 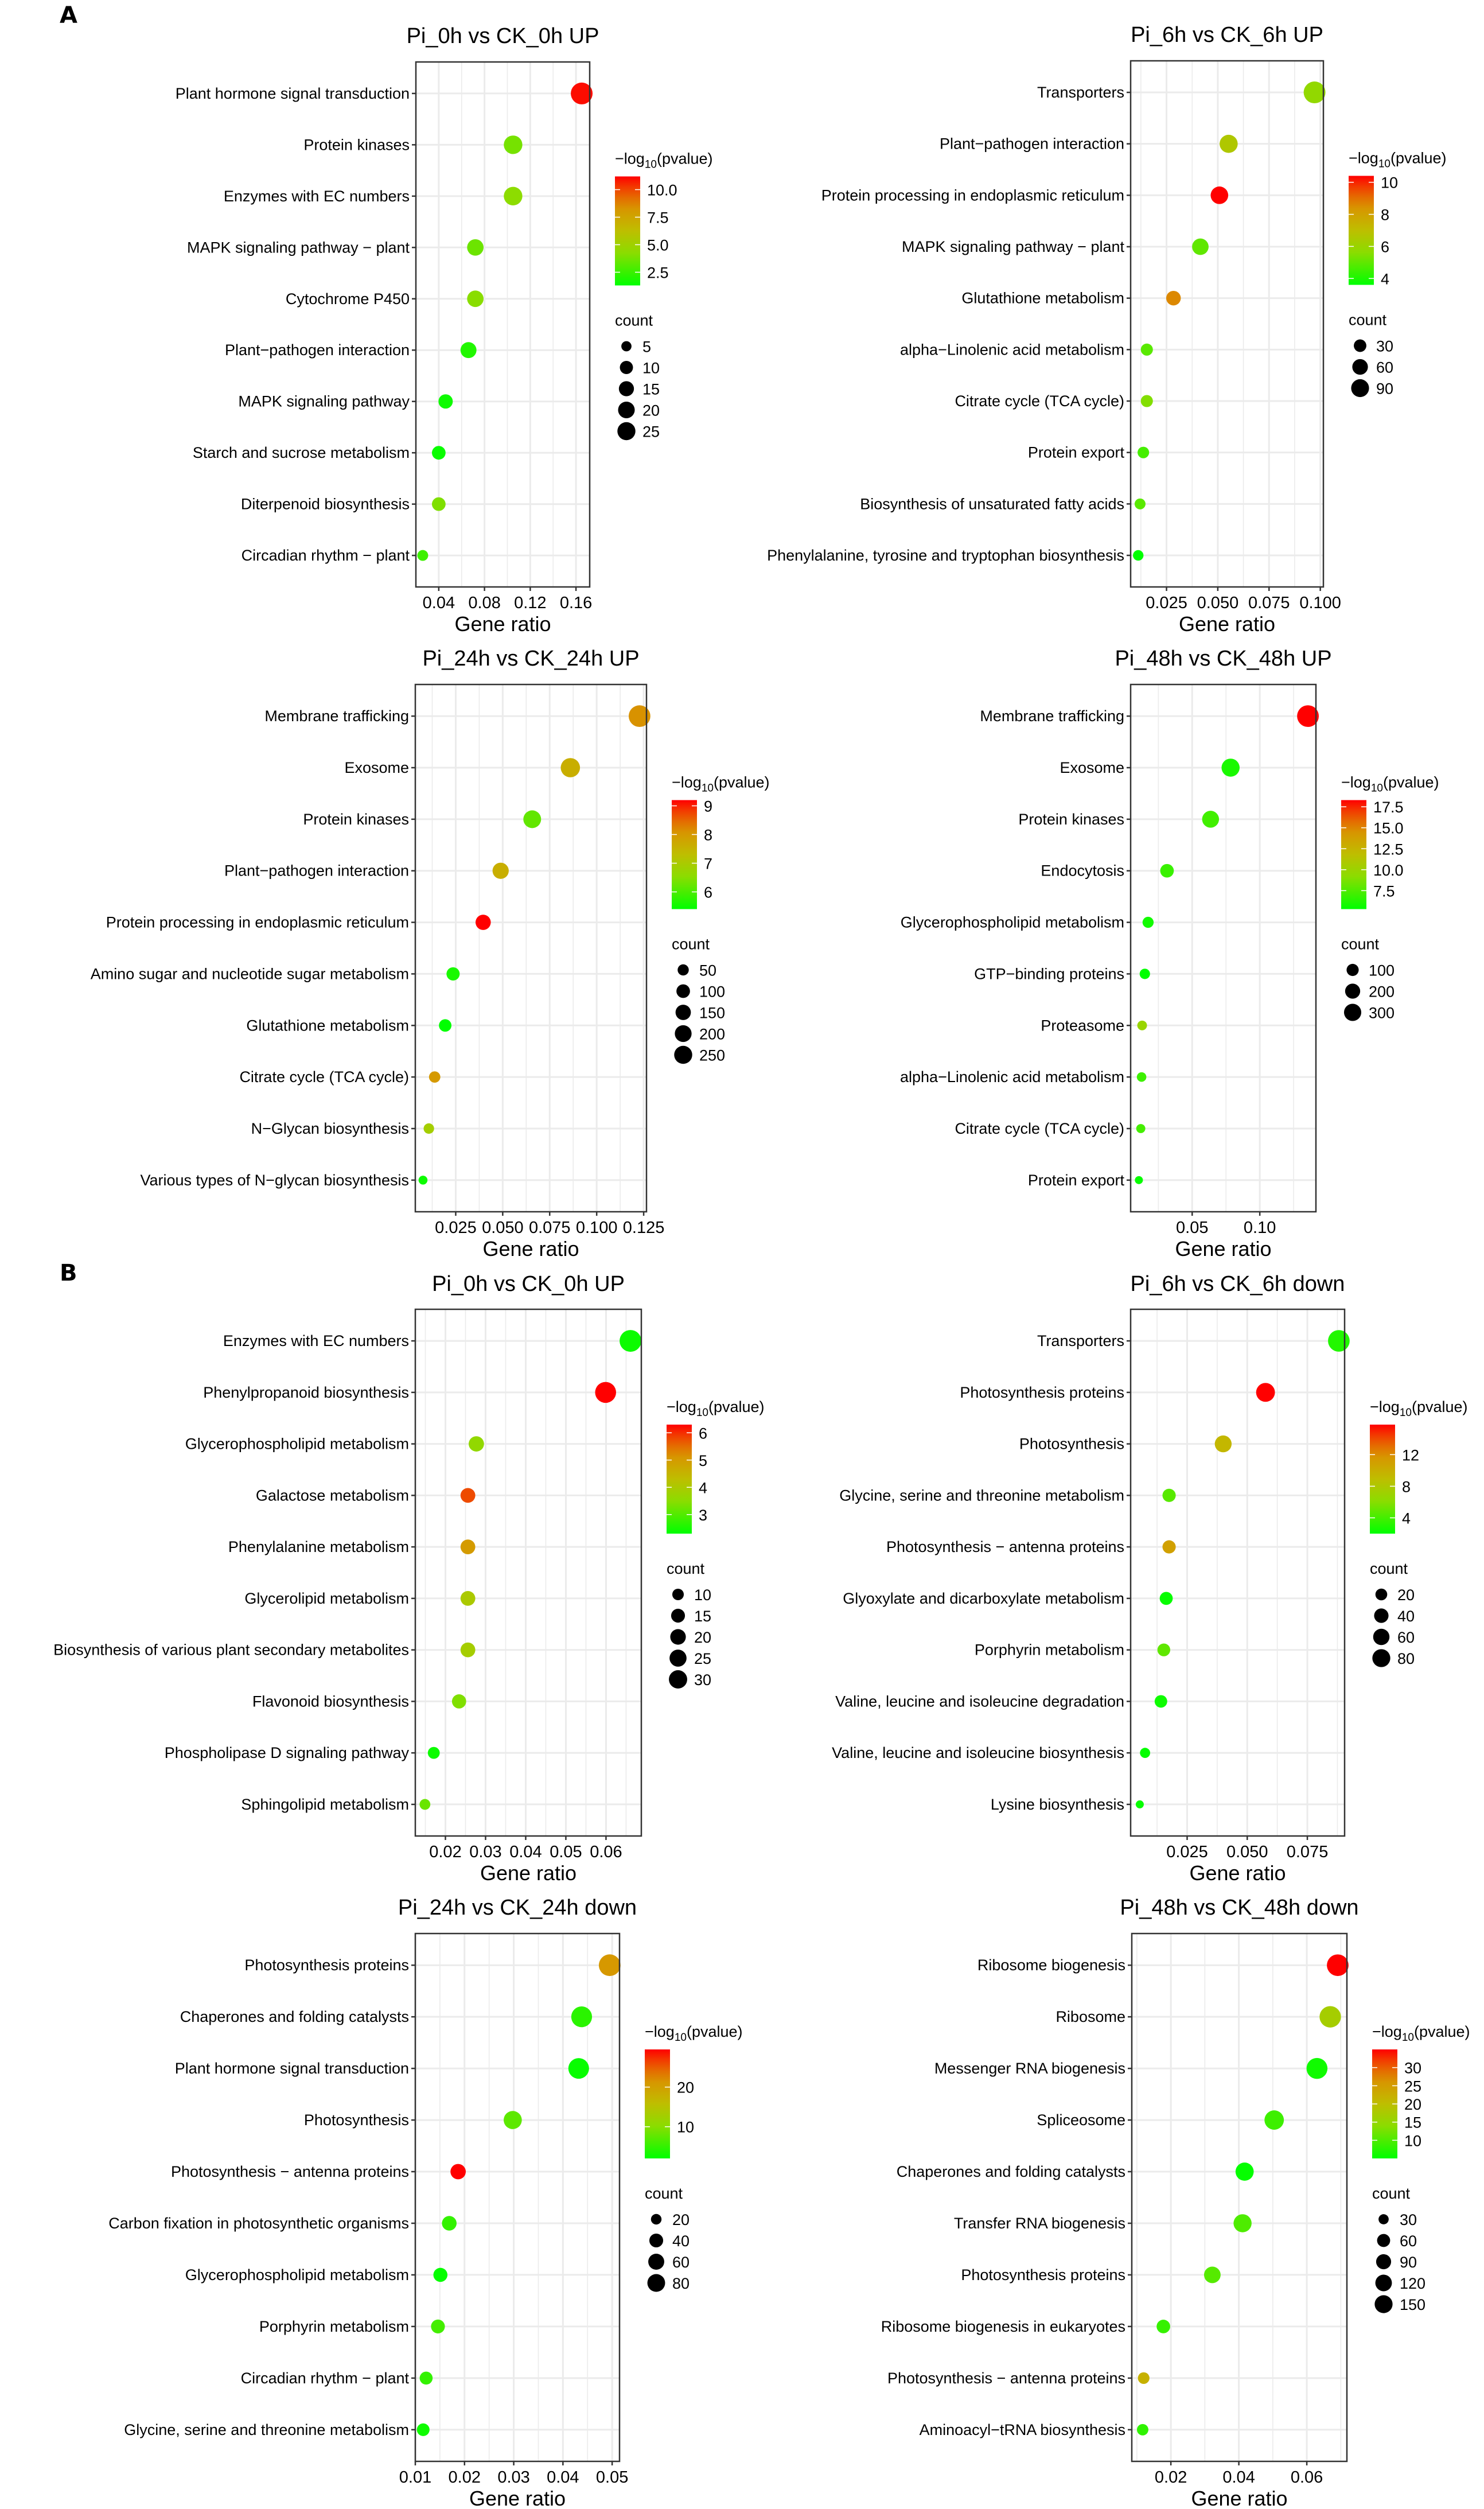 I want to click on category-label: Glycerolipid metabolism, so click(x=326, y=1599).